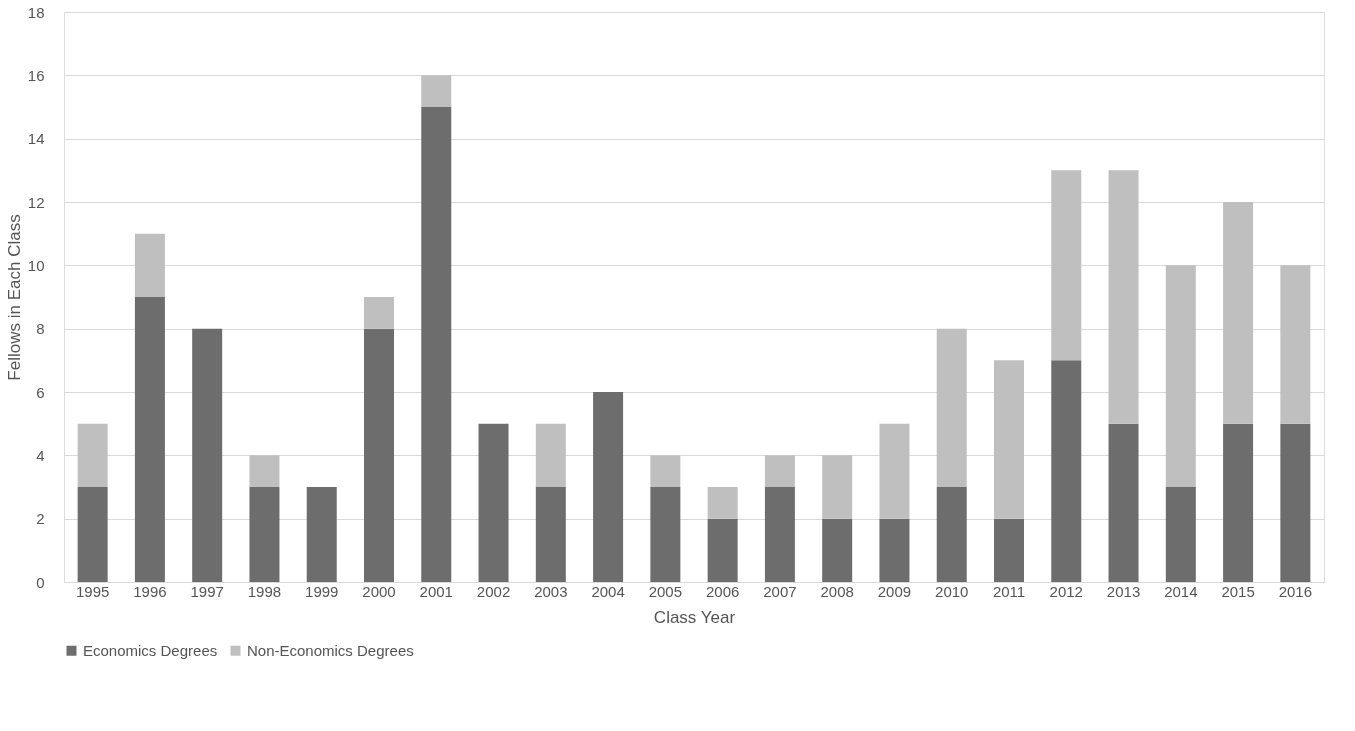 The width and height of the screenshot is (1355, 731). What do you see at coordinates (436, 591) in the screenshot?
I see `x-tick-label: 2001` at bounding box center [436, 591].